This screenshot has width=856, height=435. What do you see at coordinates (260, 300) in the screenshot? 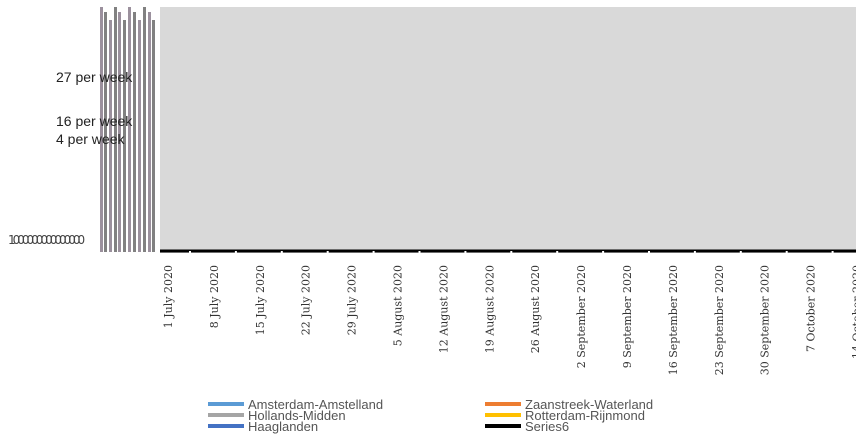
I see `x-tick-label: 15 July 2020` at bounding box center [260, 300].